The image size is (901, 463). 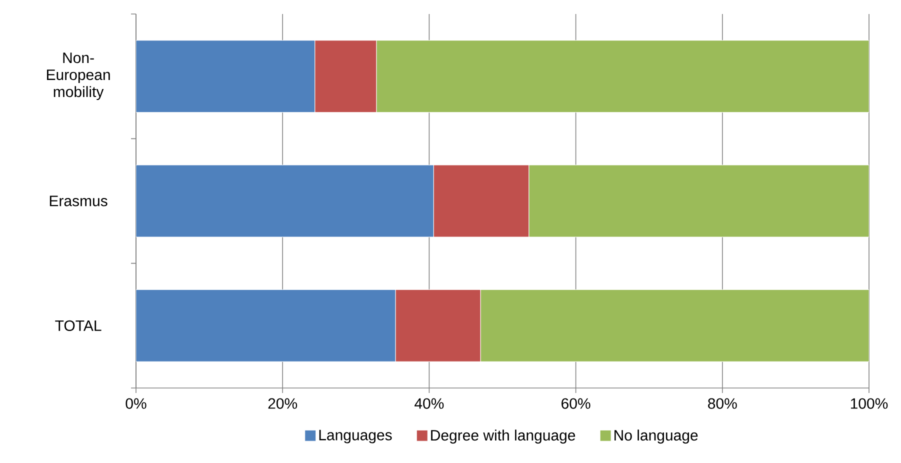 I want to click on x-tick-label: 60%, so click(x=576, y=403).